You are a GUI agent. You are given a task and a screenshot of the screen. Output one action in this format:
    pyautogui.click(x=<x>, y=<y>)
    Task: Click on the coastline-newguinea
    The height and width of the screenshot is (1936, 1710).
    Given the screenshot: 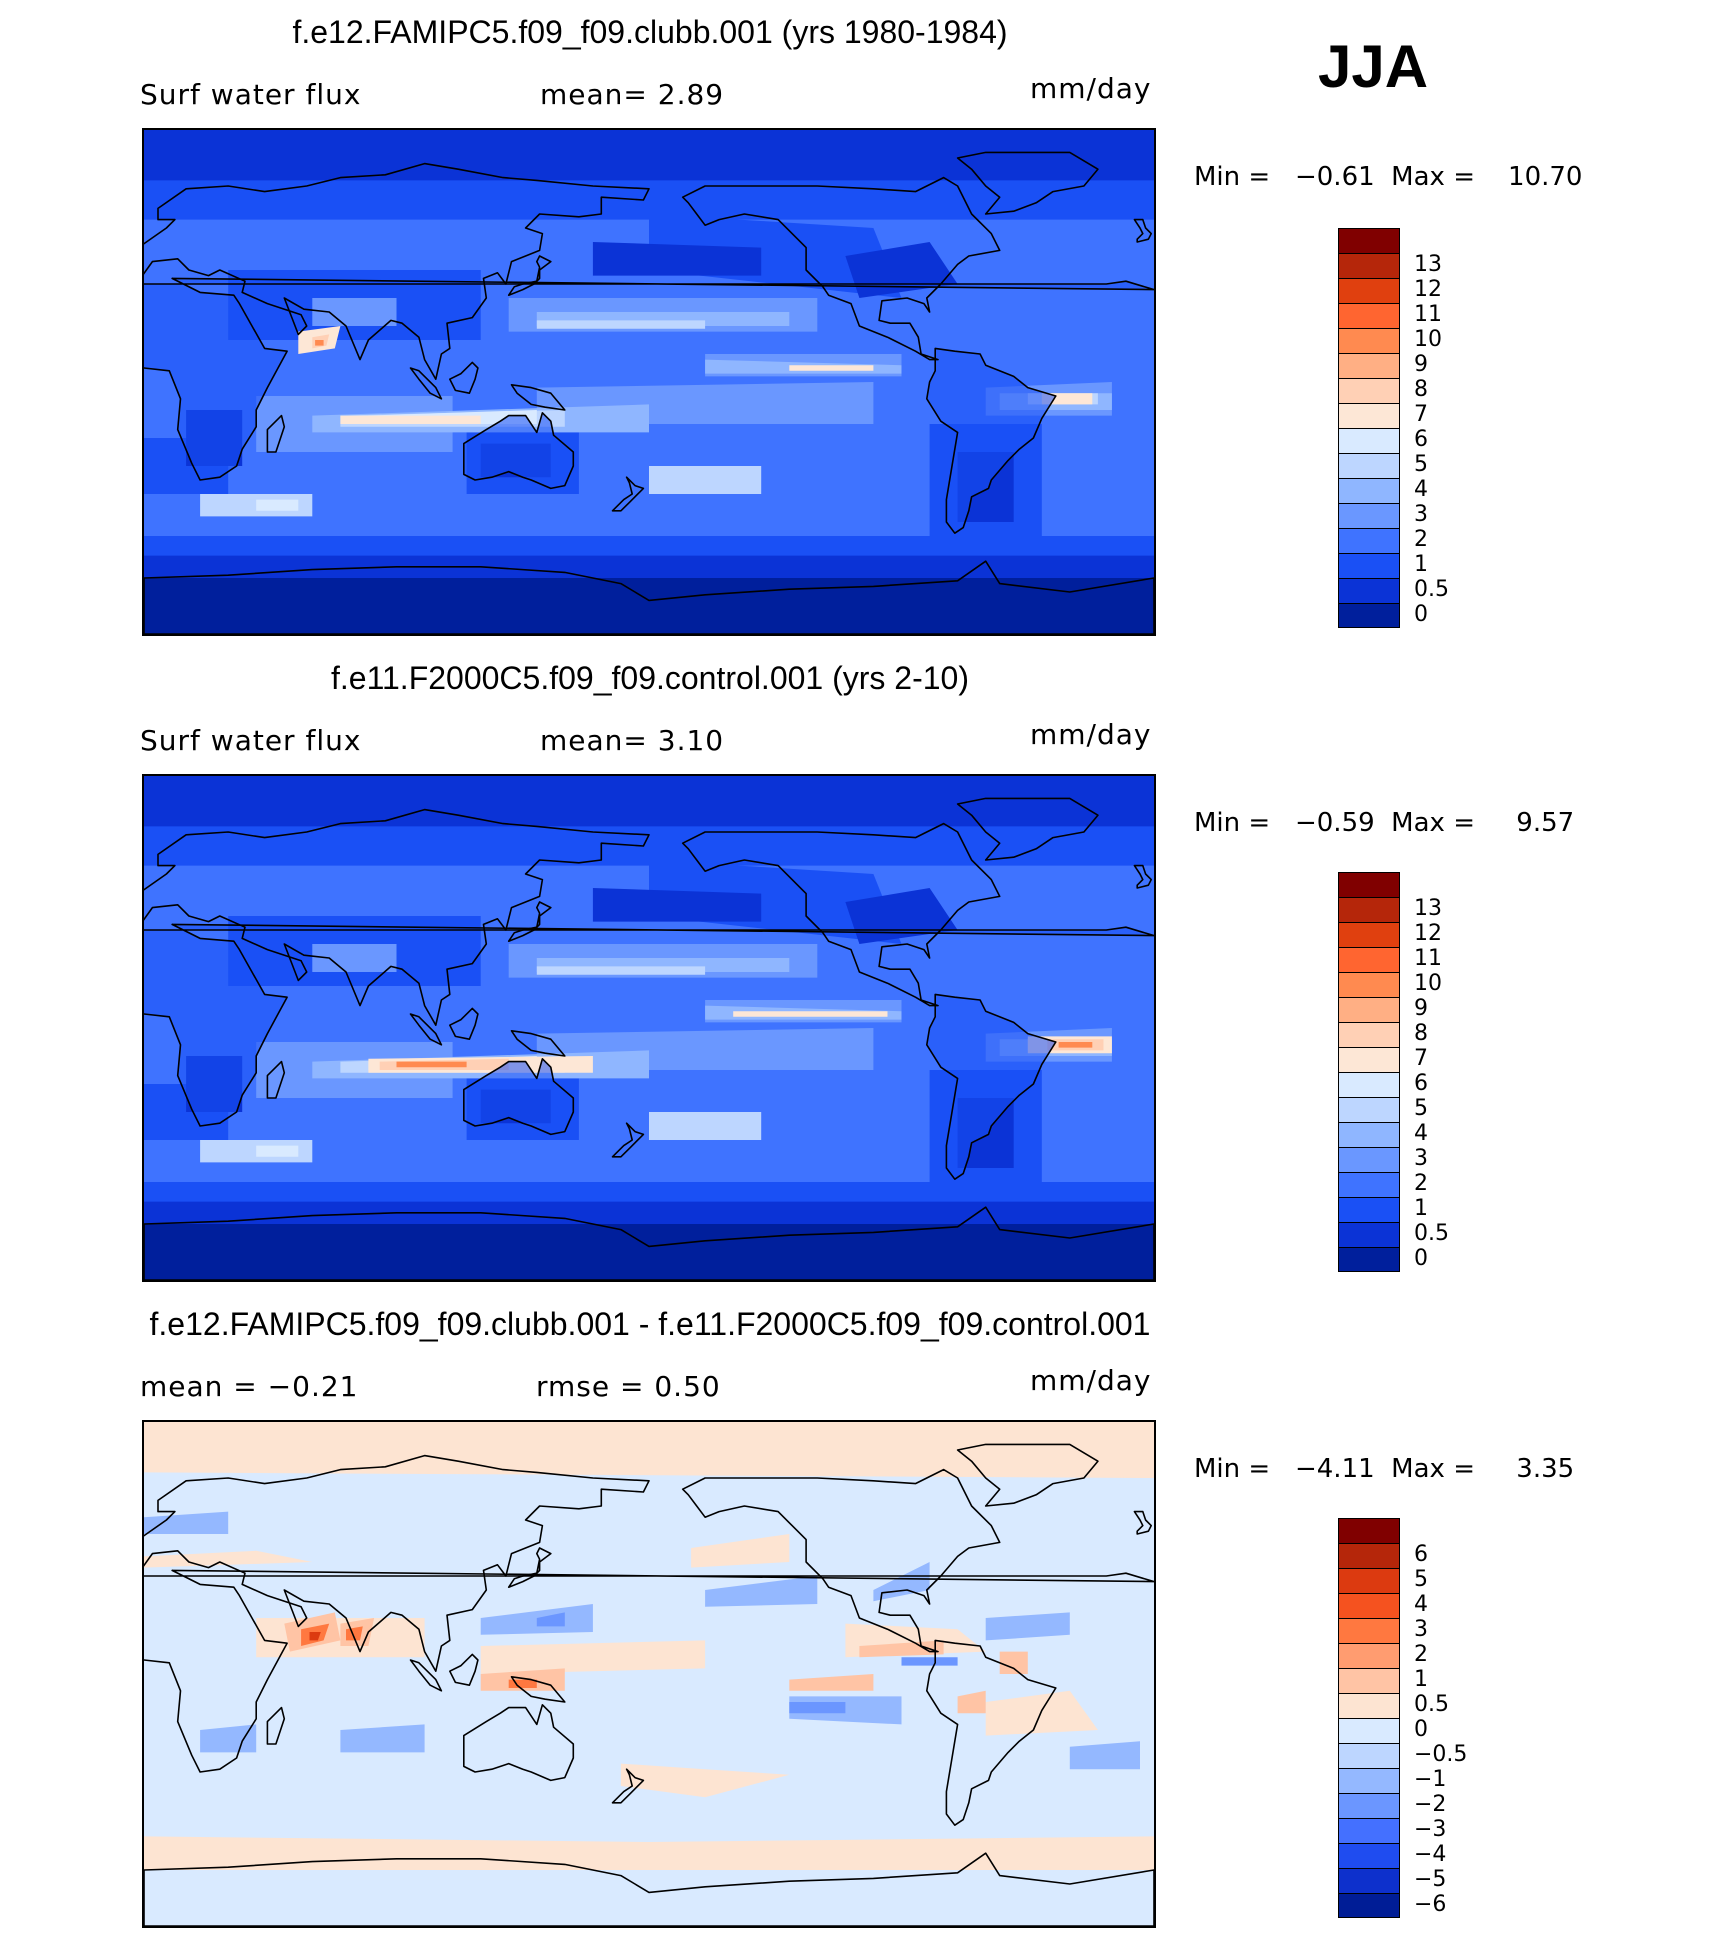 What is the action you would take?
    pyautogui.click(x=538, y=1689)
    